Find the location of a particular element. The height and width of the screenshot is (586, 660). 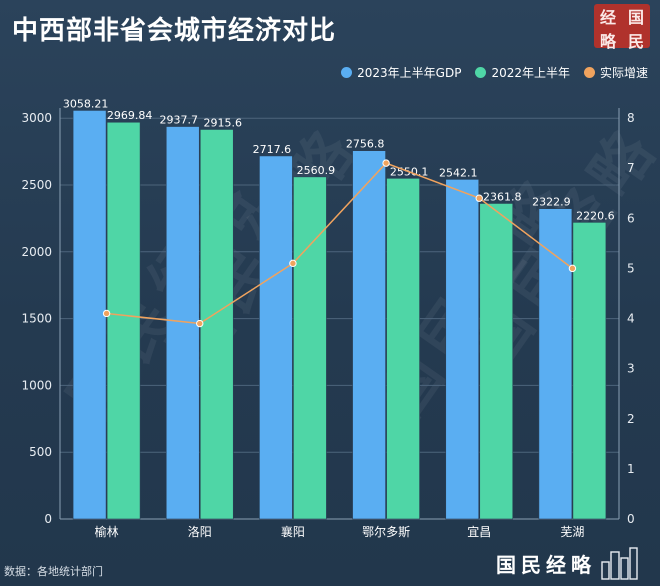

y-tick-label-right: 4 is located at coordinates (631, 319).